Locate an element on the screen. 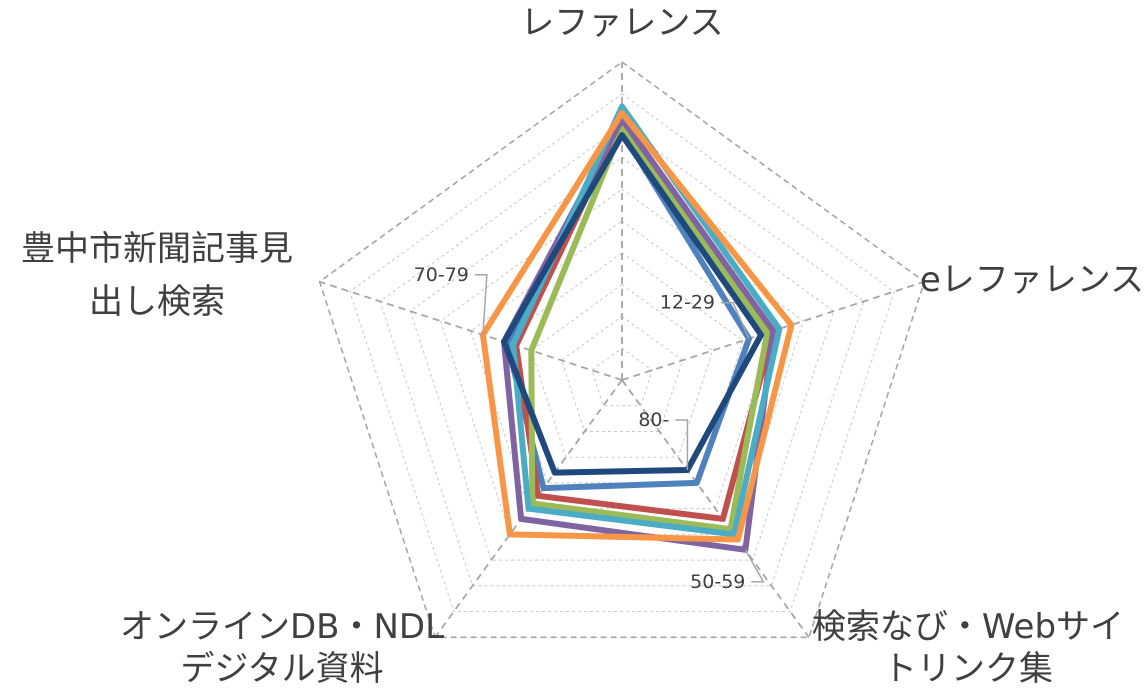  axis-label-reference: レファレンス is located at coordinates (621, 23).